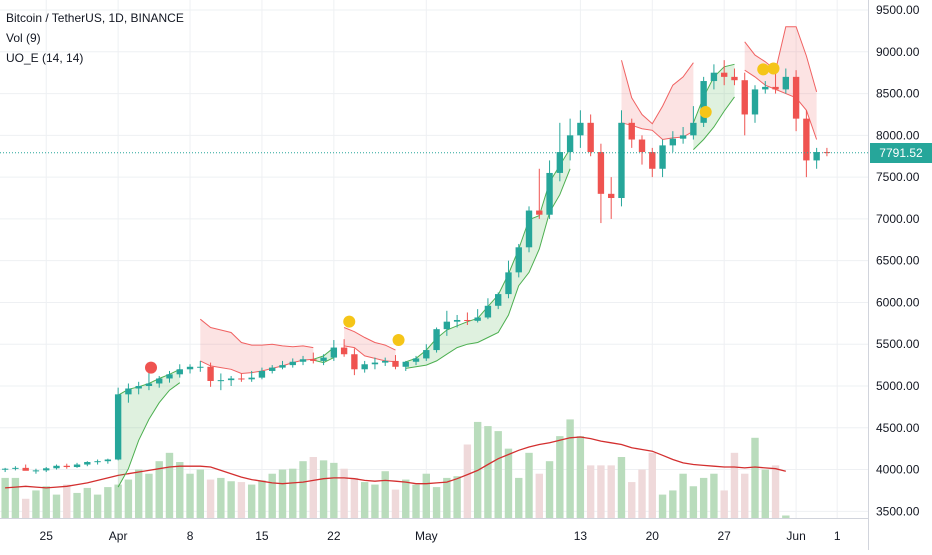 The width and height of the screenshot is (932, 555). Describe the element at coordinates (426, 536) in the screenshot. I see `x-tick-label: May` at that location.